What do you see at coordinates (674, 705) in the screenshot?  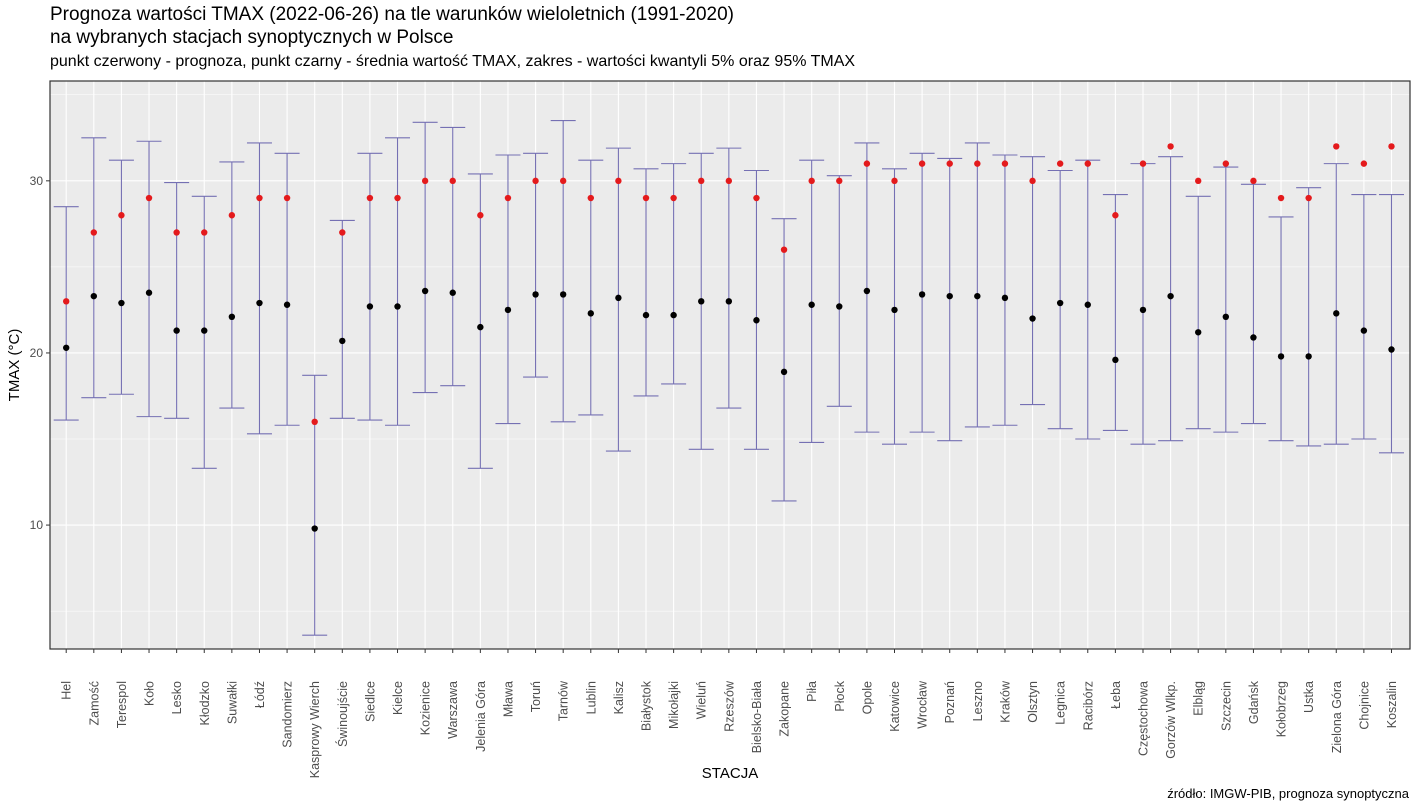 I see `x-tick-label: Mikołajki` at bounding box center [674, 705].